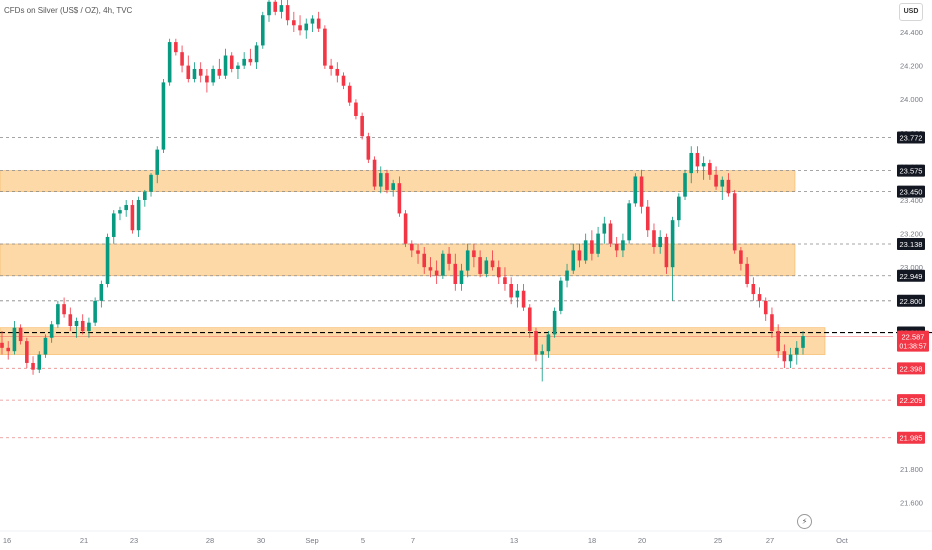  What do you see at coordinates (210, 540) in the screenshot?
I see `x-tick-3: 28` at bounding box center [210, 540].